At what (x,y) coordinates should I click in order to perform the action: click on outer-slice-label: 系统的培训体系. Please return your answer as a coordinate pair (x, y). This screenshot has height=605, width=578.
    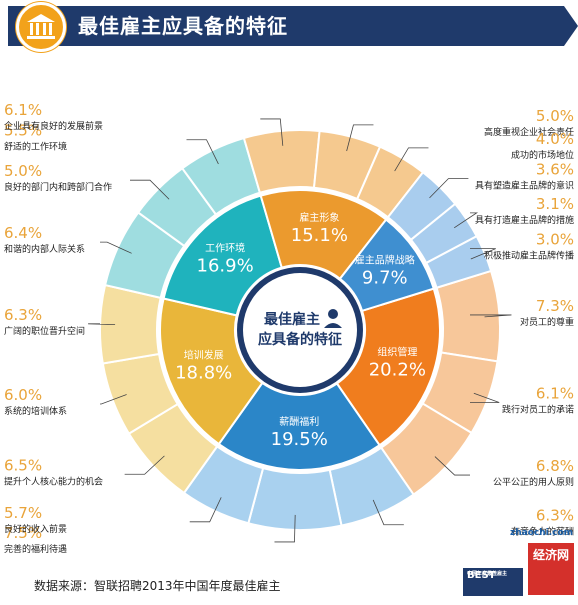
    Looking at the image, I should click on (35, 411).